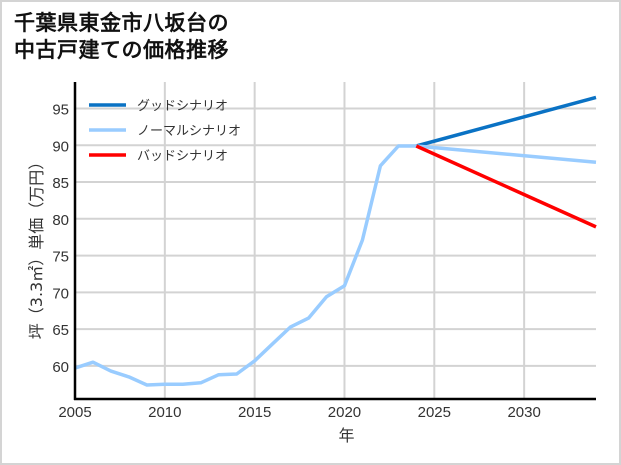 The width and height of the screenshot is (621, 465). What do you see at coordinates (346, 435) in the screenshot?
I see `x-axis-label: 年` at bounding box center [346, 435].